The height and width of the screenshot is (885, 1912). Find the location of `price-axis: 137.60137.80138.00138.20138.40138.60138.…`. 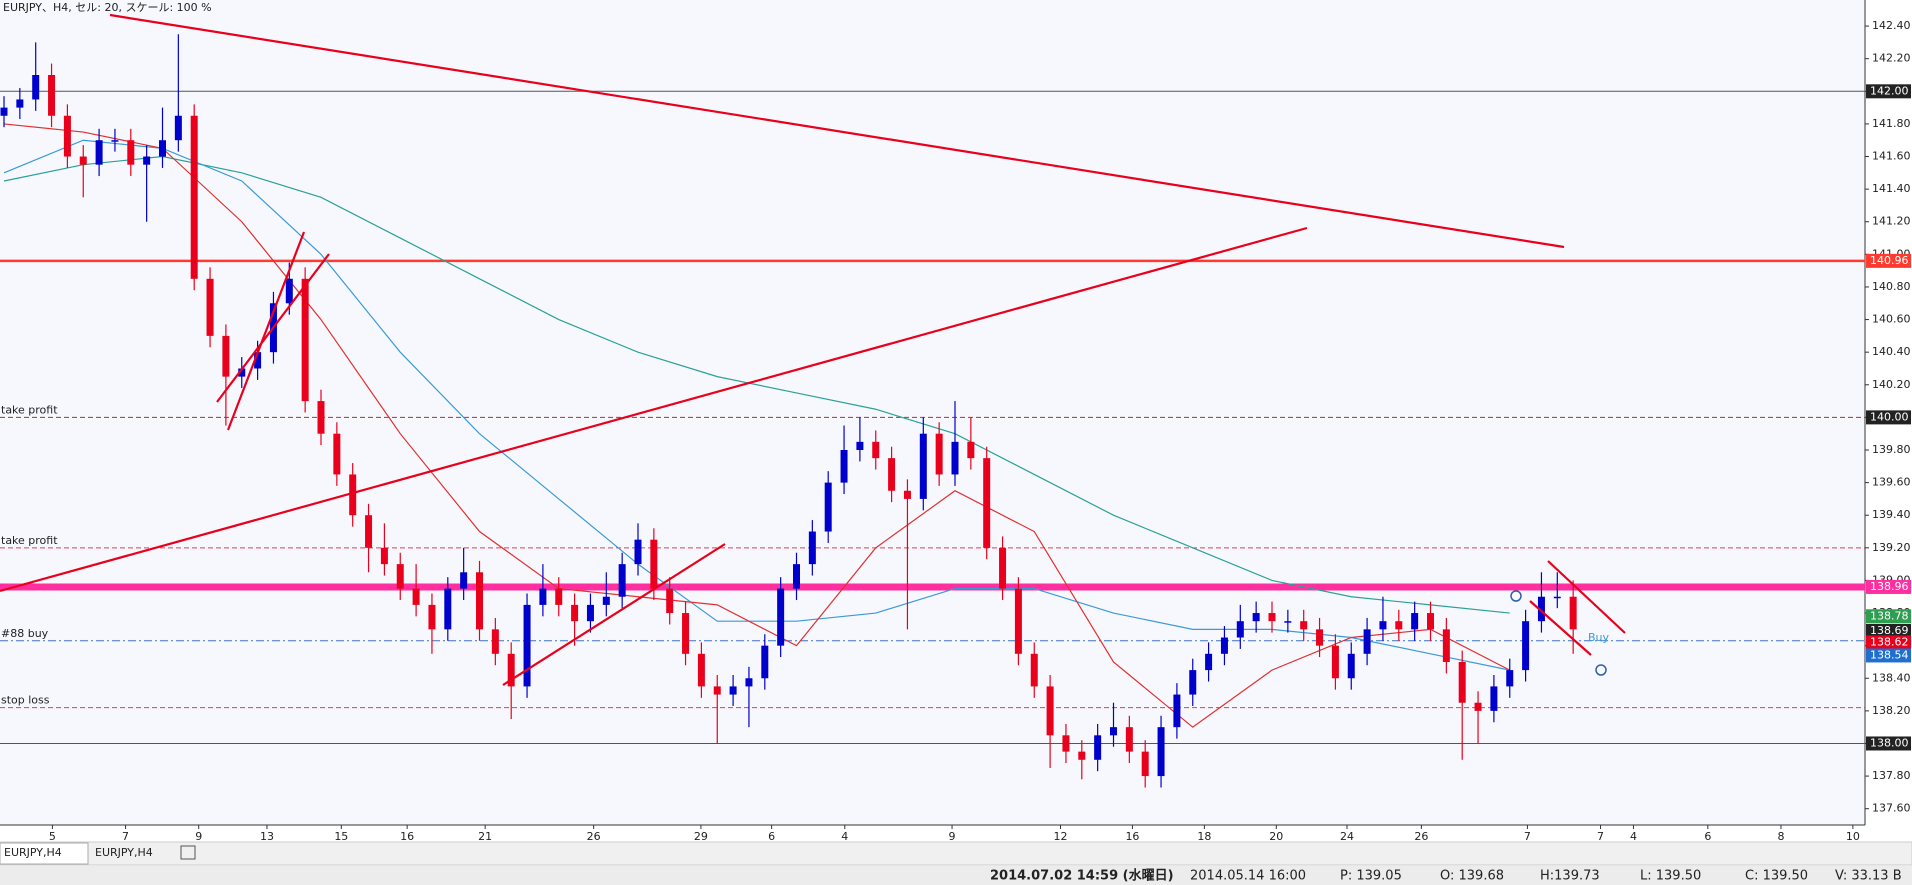

price-axis: 137.60137.80138.00138.20138.40138.60138.… is located at coordinates (1888, 417).